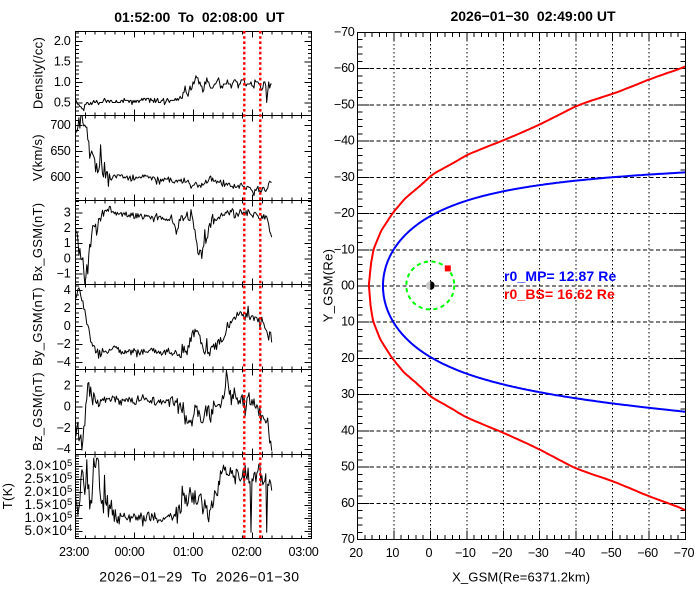 This screenshot has height=605, width=700. What do you see at coordinates (62, 82) in the screenshot?
I see `svg-text: 1.0` at bounding box center [62, 82].